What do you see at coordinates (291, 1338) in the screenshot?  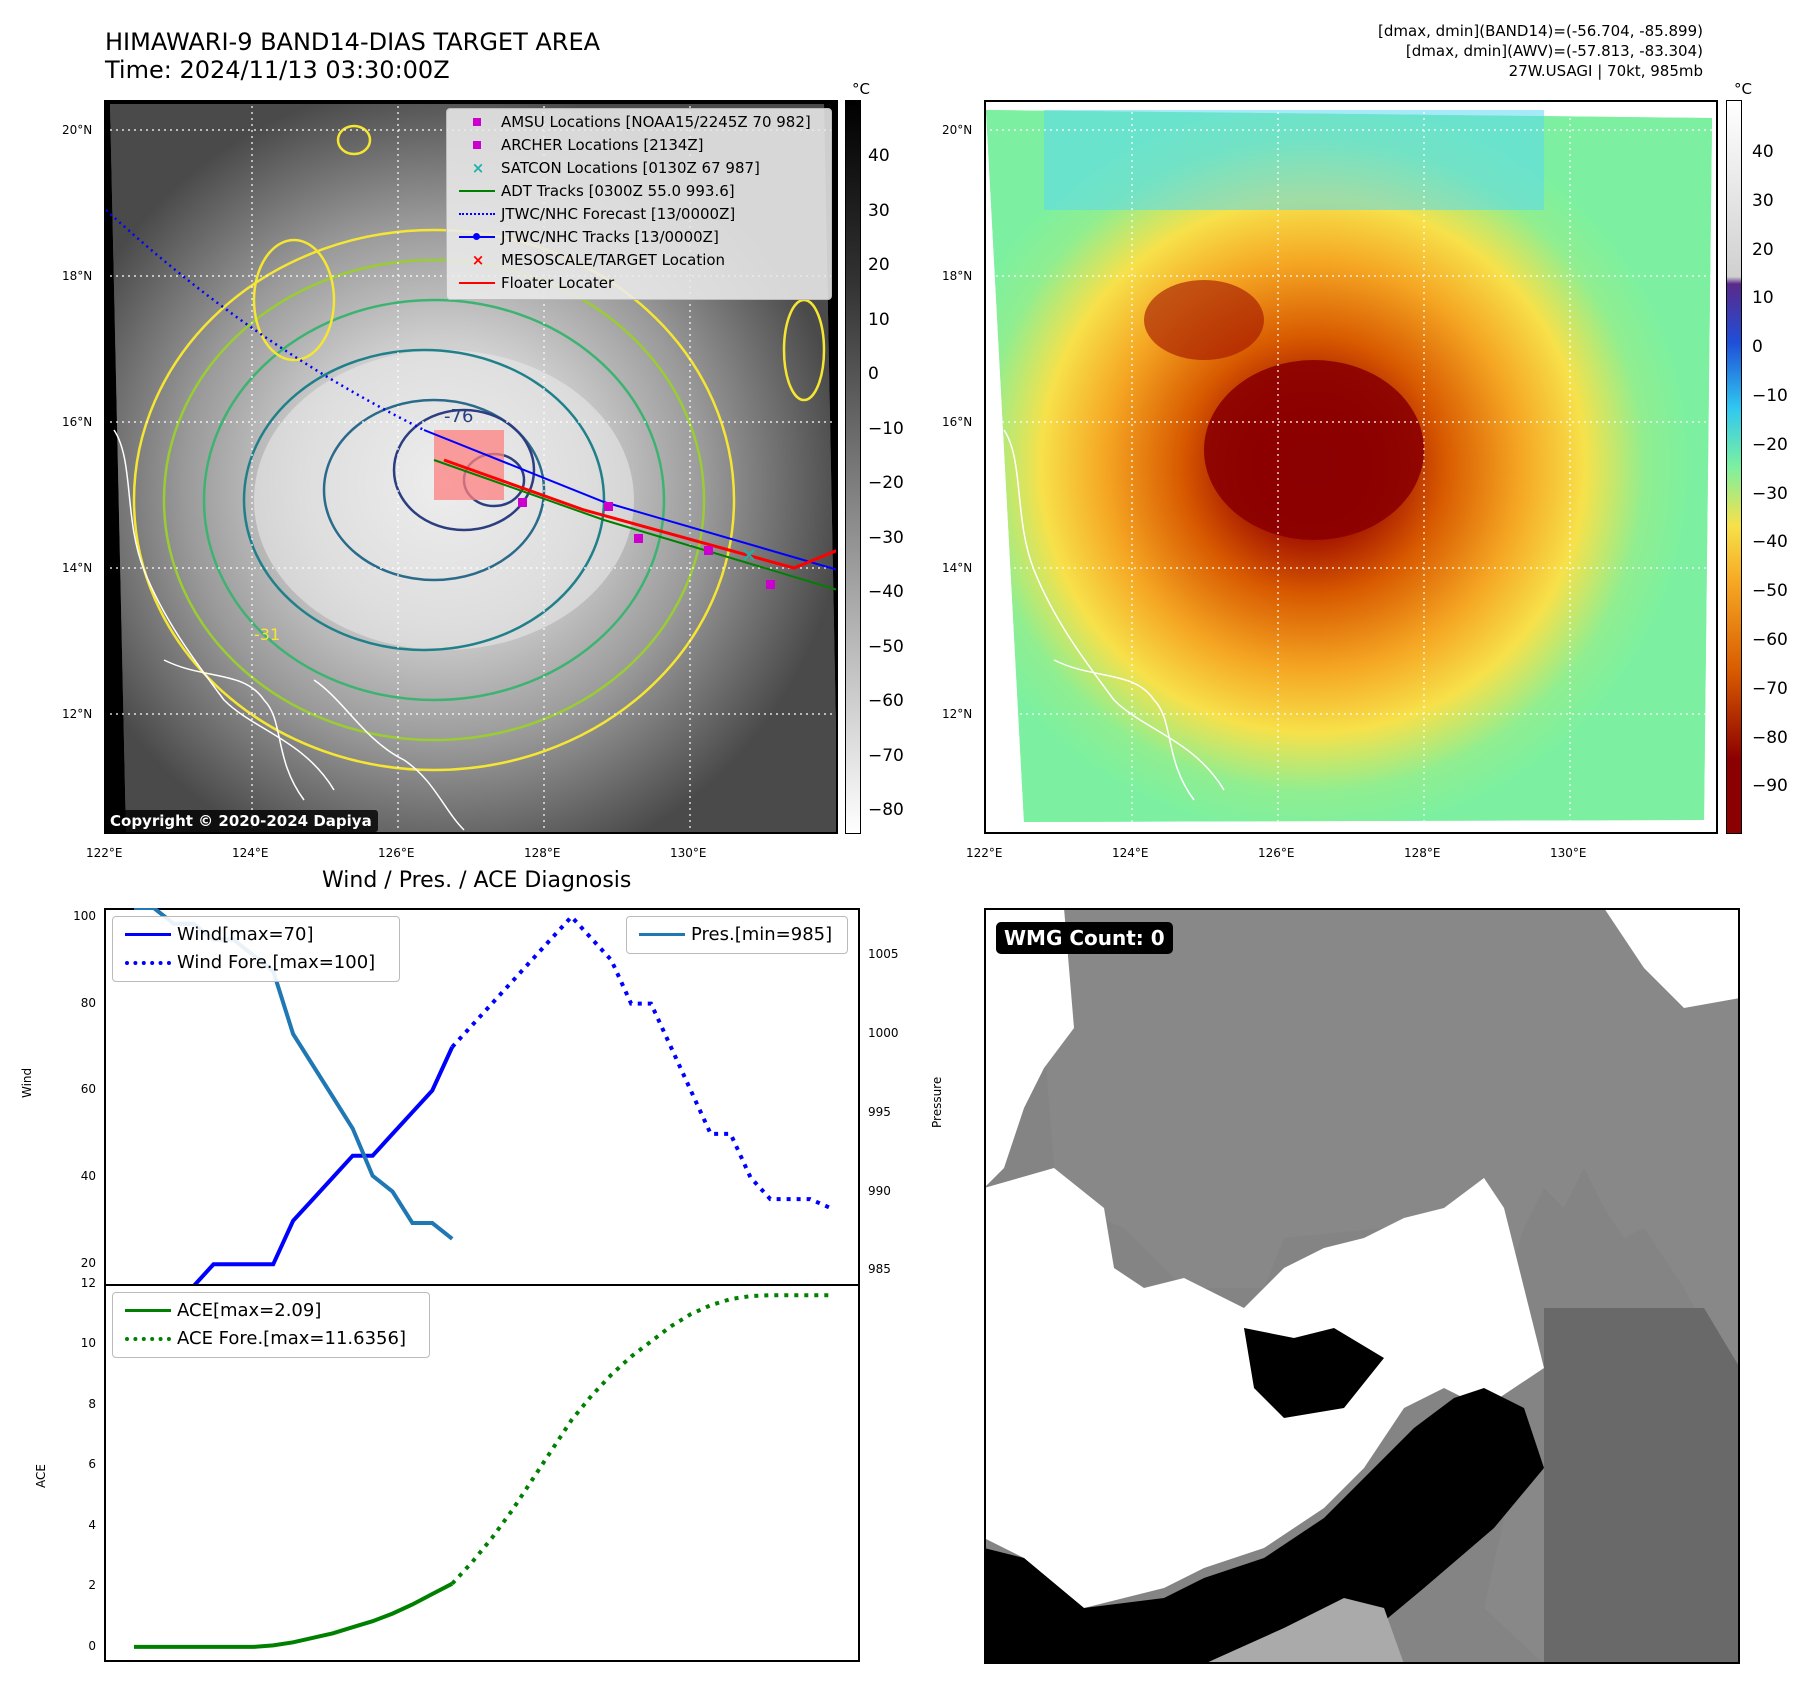 I see `legend-ace-fore: ACE Fore.[max=11.6356]` at bounding box center [291, 1338].